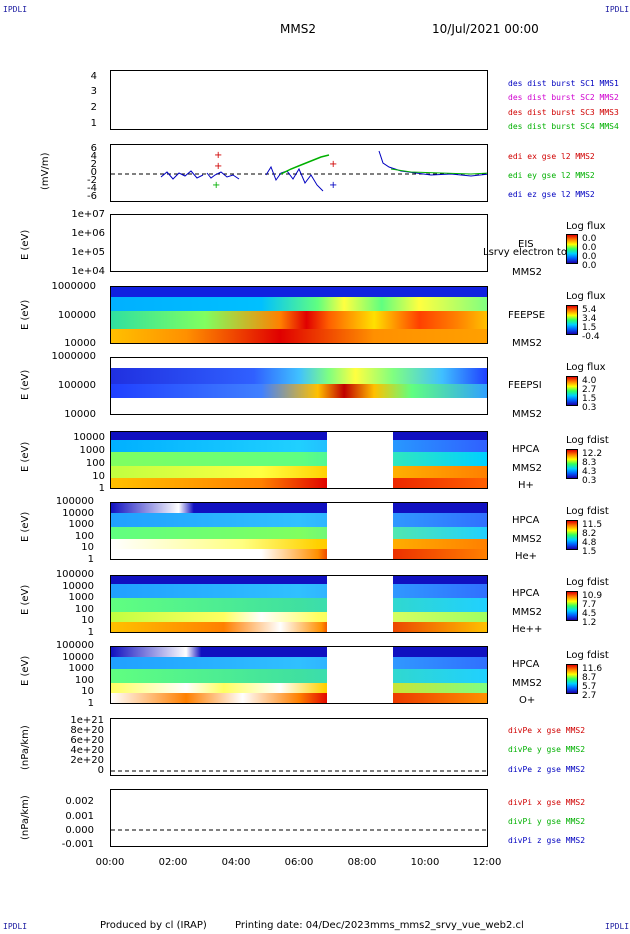 The height and width of the screenshot is (934, 630). I want to click on panel-divpi, so click(299, 818).